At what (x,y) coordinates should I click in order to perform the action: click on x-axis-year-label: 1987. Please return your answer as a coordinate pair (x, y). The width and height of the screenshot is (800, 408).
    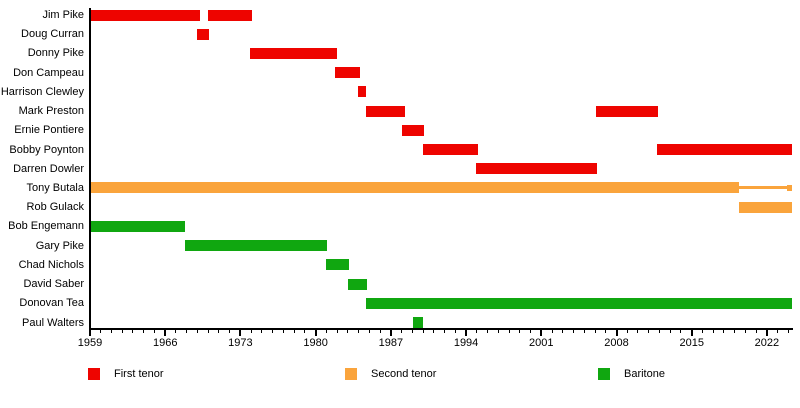
    Looking at the image, I should click on (391, 343).